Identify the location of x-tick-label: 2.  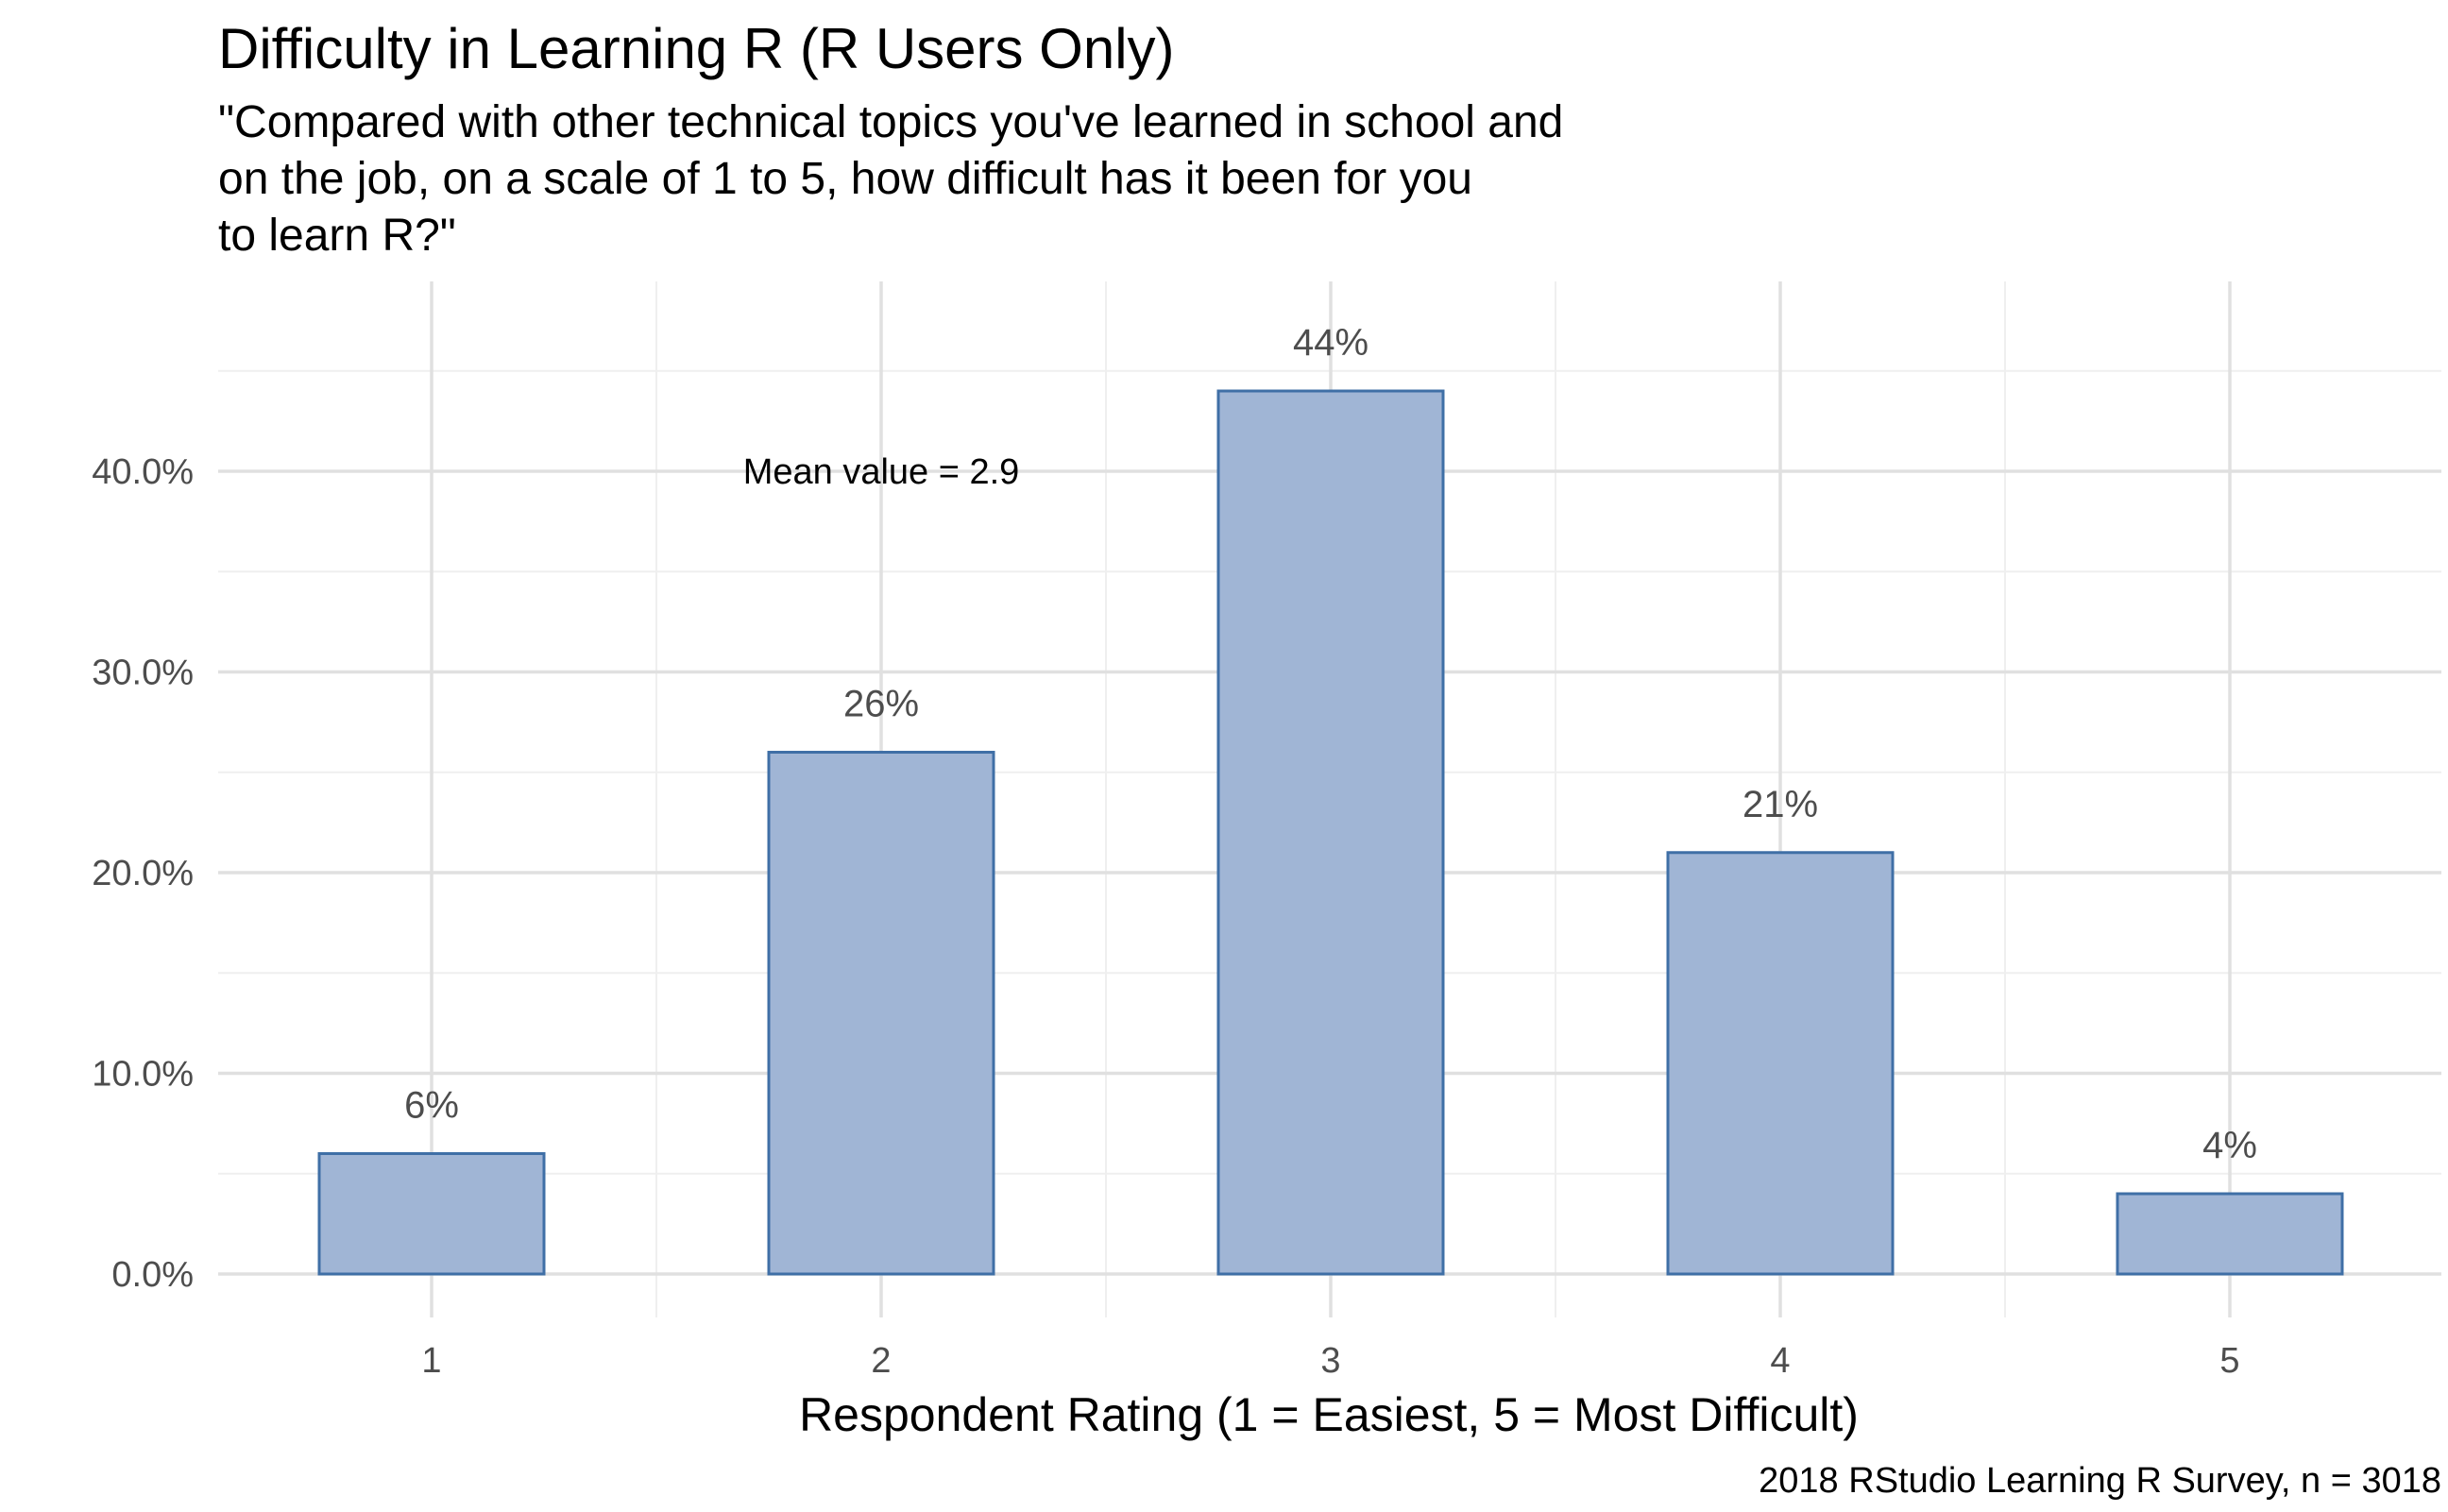
(881, 1361).